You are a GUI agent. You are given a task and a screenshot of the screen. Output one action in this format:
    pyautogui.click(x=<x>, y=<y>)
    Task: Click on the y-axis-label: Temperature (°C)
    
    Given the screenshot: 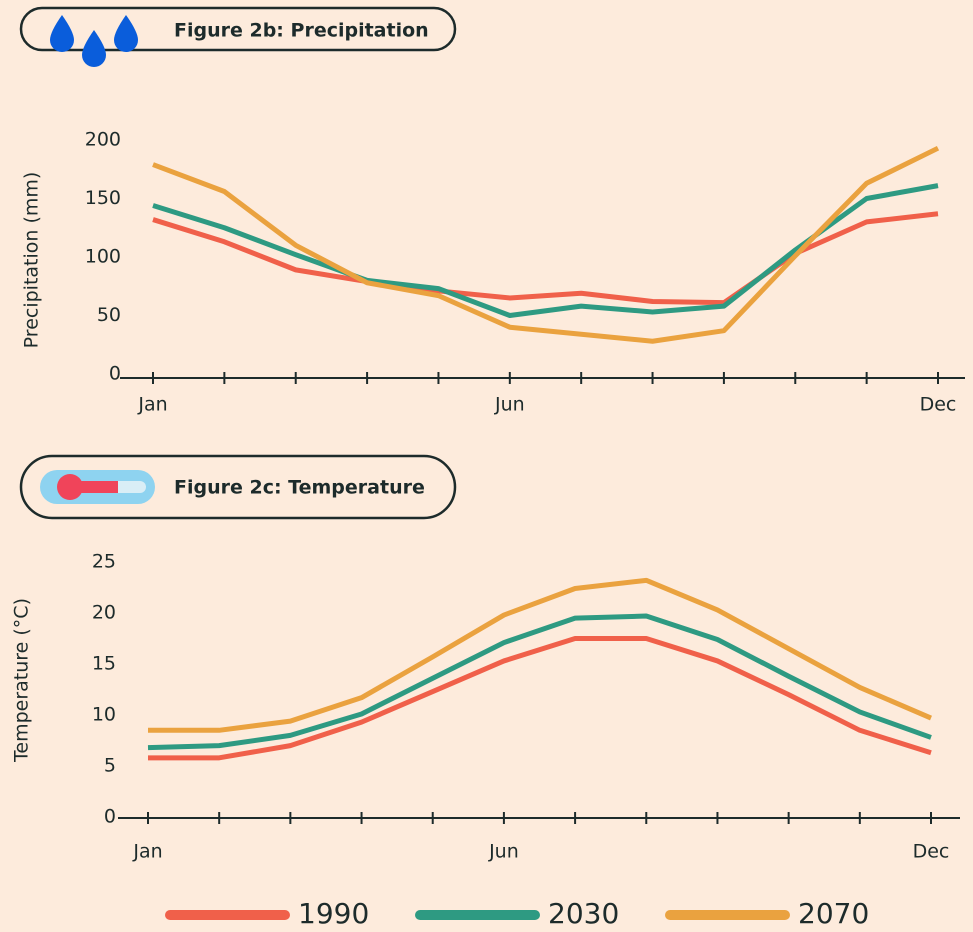 What is the action you would take?
    pyautogui.click(x=22, y=680)
    